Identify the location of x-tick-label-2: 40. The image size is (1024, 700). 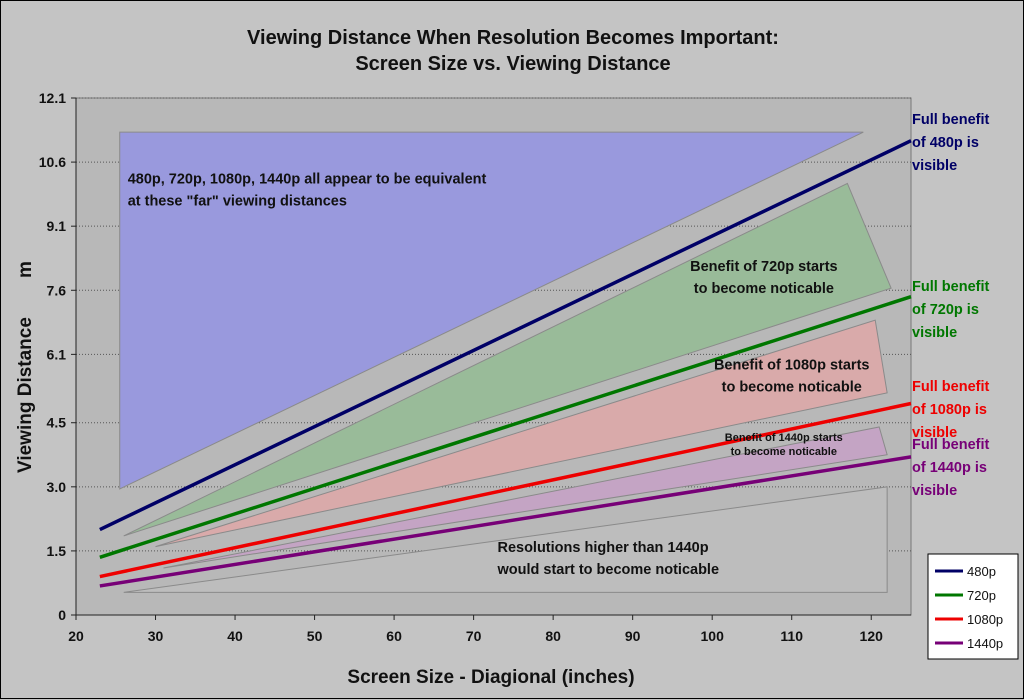
(235, 636).